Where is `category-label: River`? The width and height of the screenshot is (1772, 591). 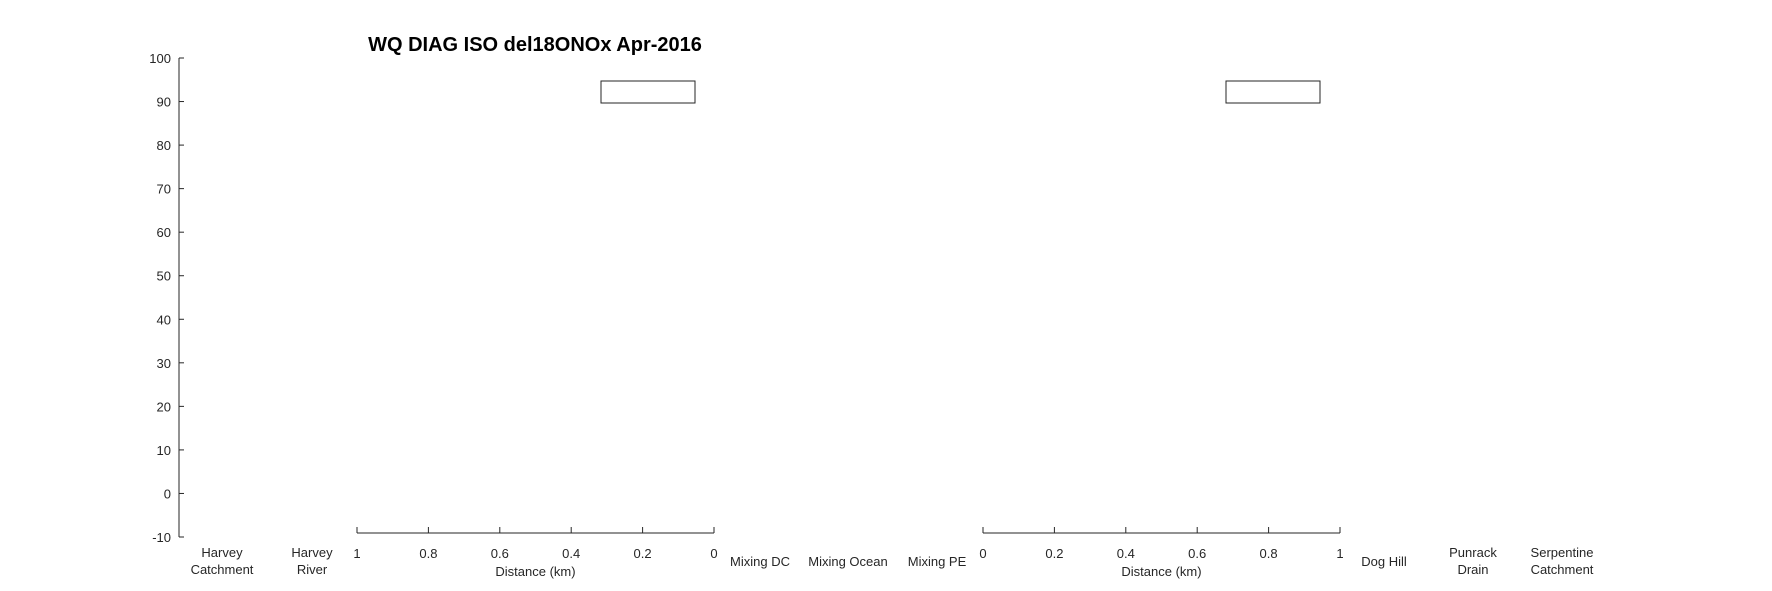 category-label: River is located at coordinates (312, 569).